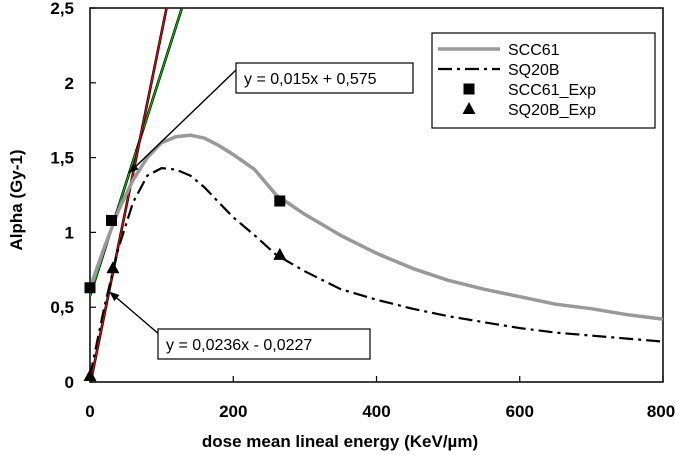 The width and height of the screenshot is (675, 455). What do you see at coordinates (16, 199) in the screenshot?
I see `y-axis-title: Alpha (Gy-1)` at bounding box center [16, 199].